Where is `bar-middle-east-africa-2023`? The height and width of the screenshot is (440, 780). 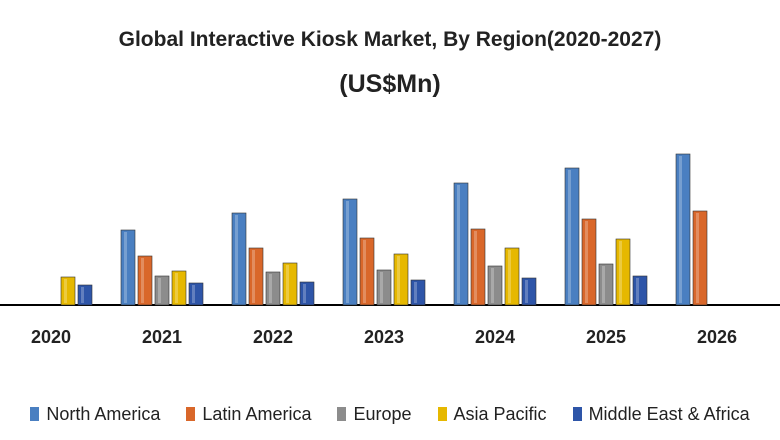
bar-middle-east-africa-2023 is located at coordinates (418, 292).